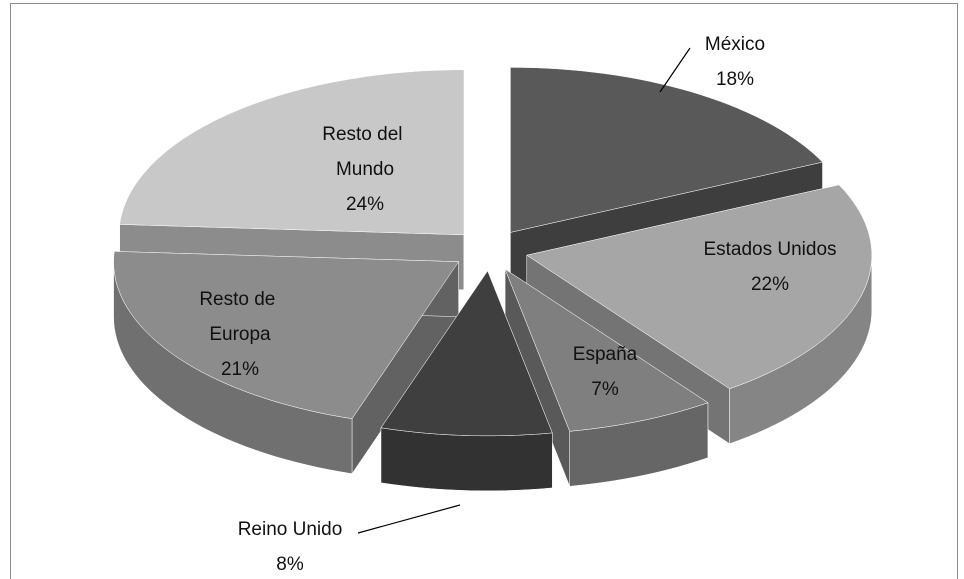  What do you see at coordinates (290, 564) in the screenshot?
I see `slice-value-label: 8%` at bounding box center [290, 564].